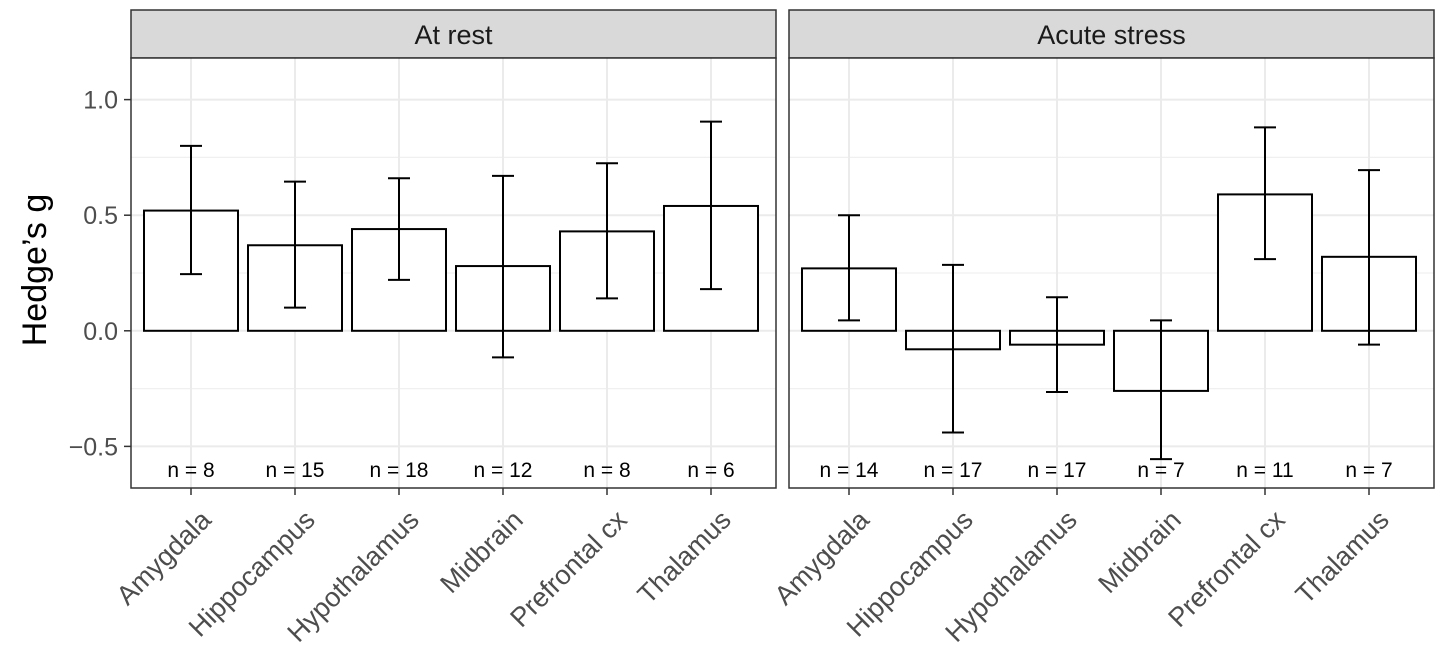 Image resolution: width=1442 pixels, height=659 pixels. I want to click on sample-size-label: n = 18, so click(399, 470).